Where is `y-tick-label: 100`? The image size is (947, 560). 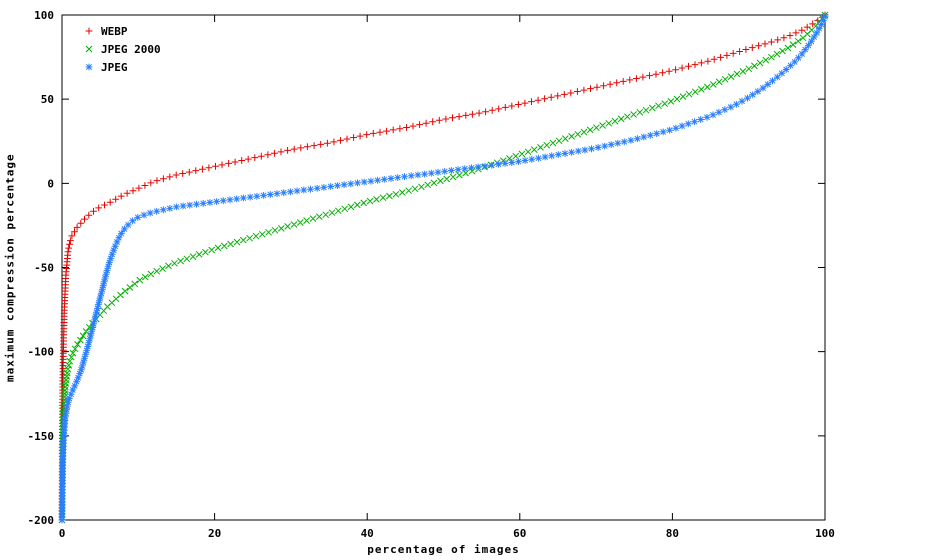 y-tick-label: 100 is located at coordinates (44, 15).